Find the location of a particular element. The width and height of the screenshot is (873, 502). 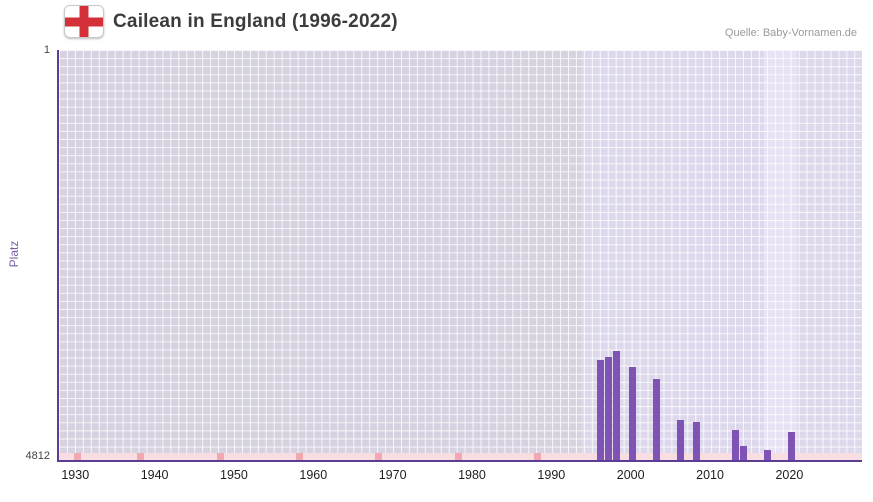

y-axis-title: Platz is located at coordinates (14, 254).